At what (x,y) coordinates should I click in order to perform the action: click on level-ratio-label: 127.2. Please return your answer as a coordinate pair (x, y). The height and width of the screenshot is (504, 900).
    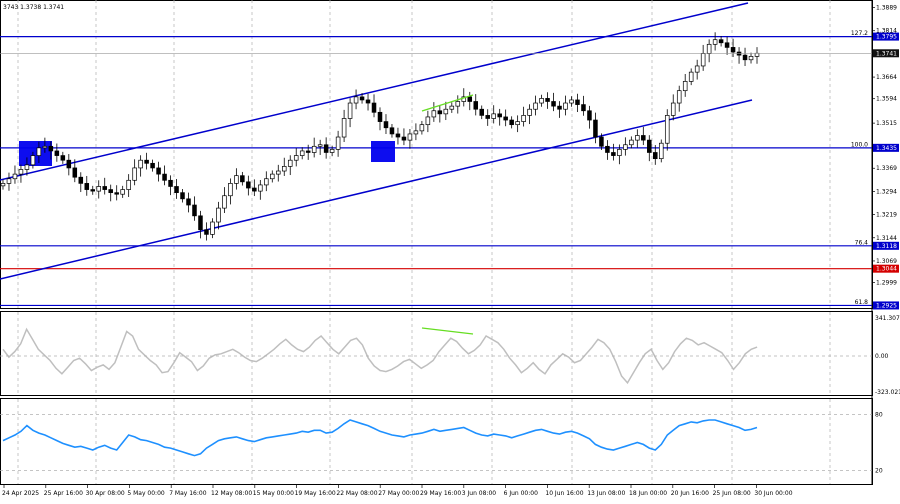
    Looking at the image, I should click on (859, 33).